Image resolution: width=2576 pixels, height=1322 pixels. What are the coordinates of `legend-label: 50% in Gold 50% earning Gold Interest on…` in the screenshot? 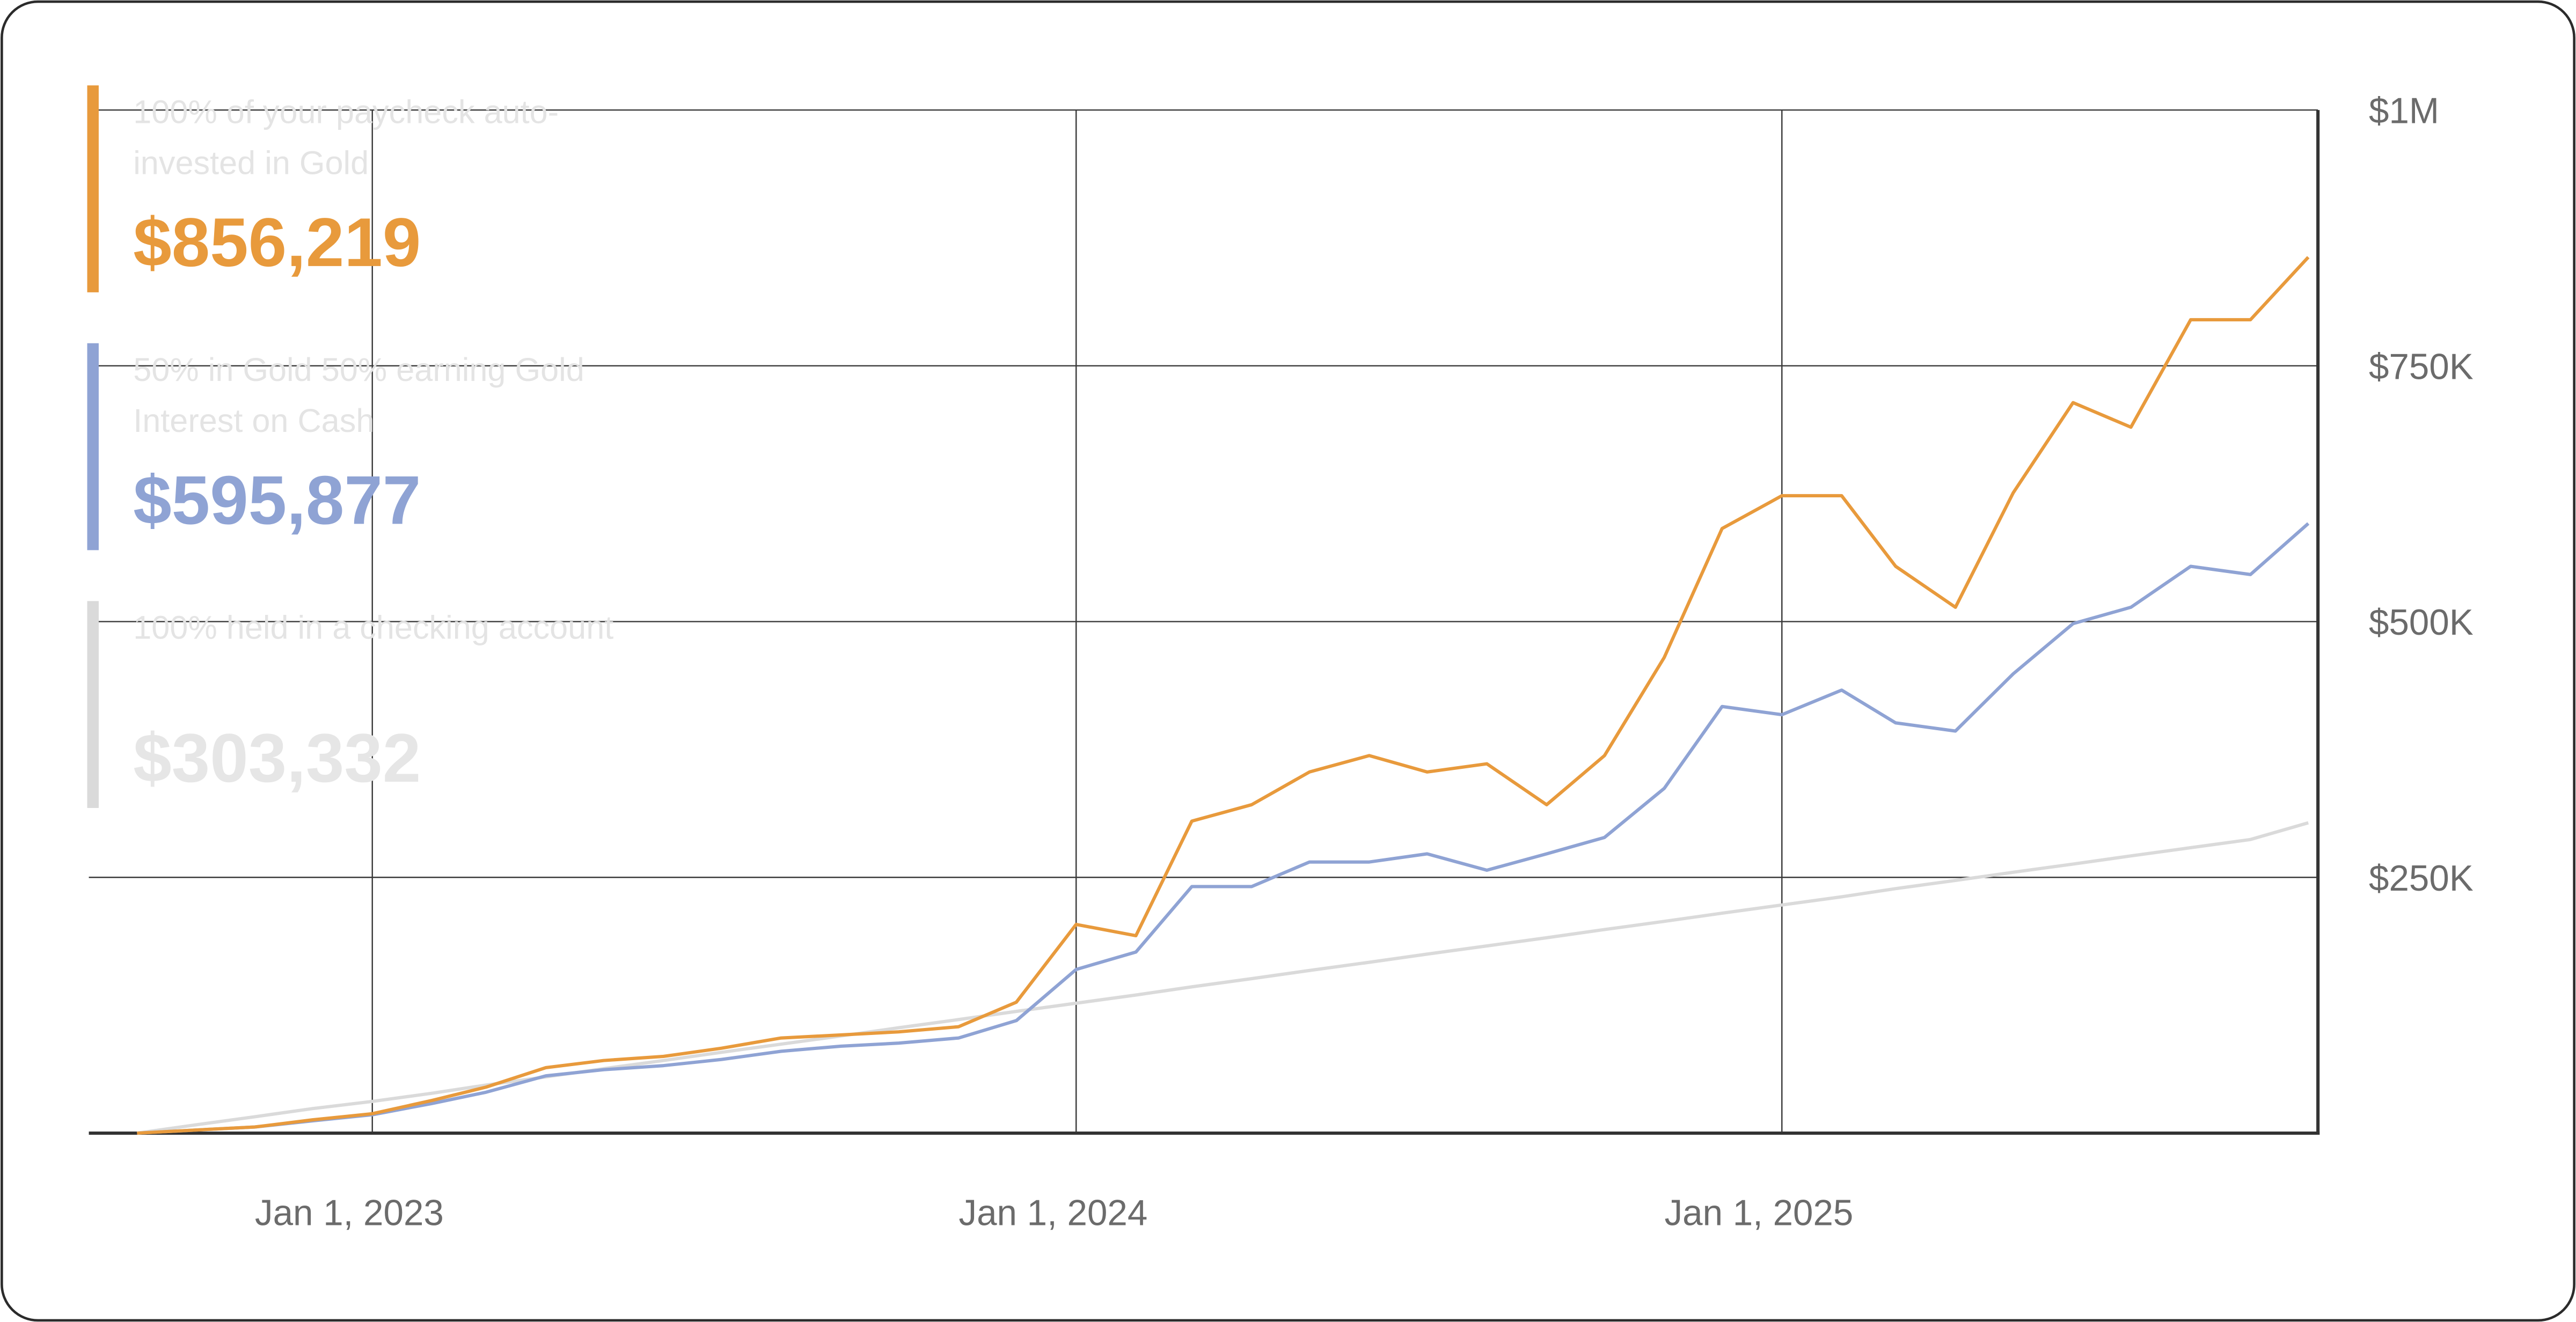 It's located at (358, 396).